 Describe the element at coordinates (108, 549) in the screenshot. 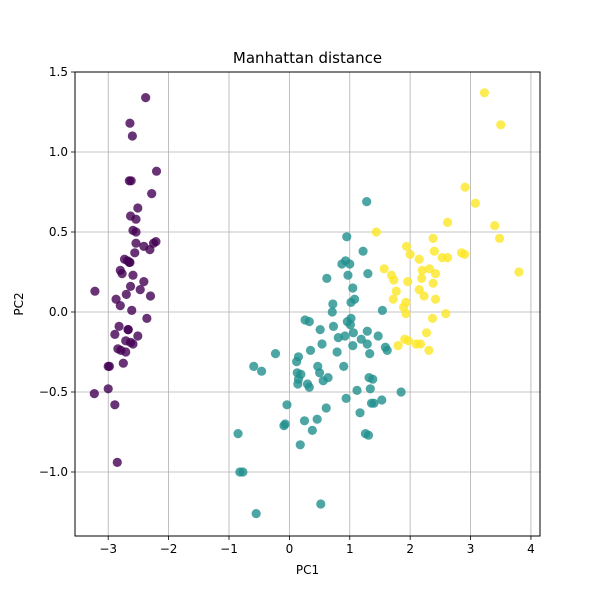

I see `x-tick-label: −3` at that location.